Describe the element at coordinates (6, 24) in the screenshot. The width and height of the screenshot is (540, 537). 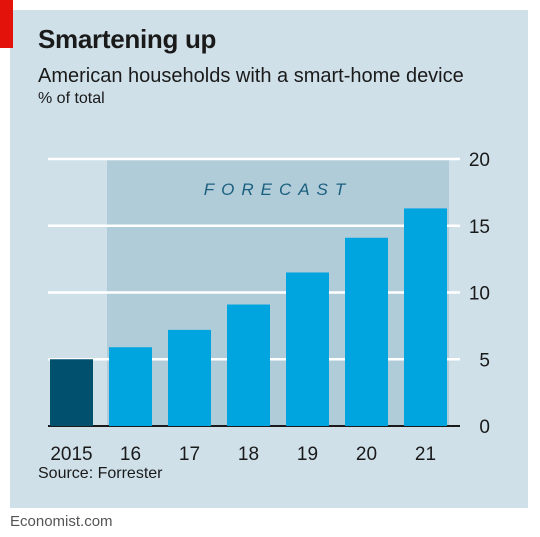
I see `red-tag-accent` at that location.